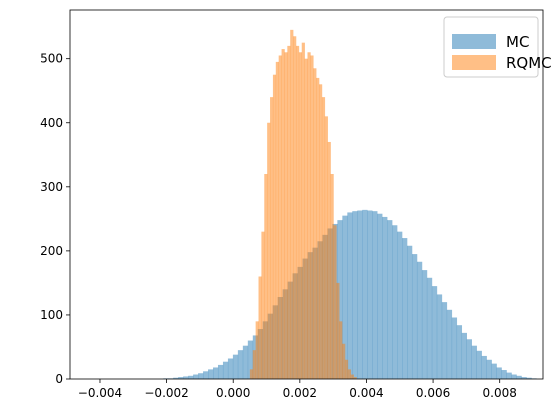  What do you see at coordinates (497, 47) in the screenshot?
I see `legend: MC RQMC` at bounding box center [497, 47].